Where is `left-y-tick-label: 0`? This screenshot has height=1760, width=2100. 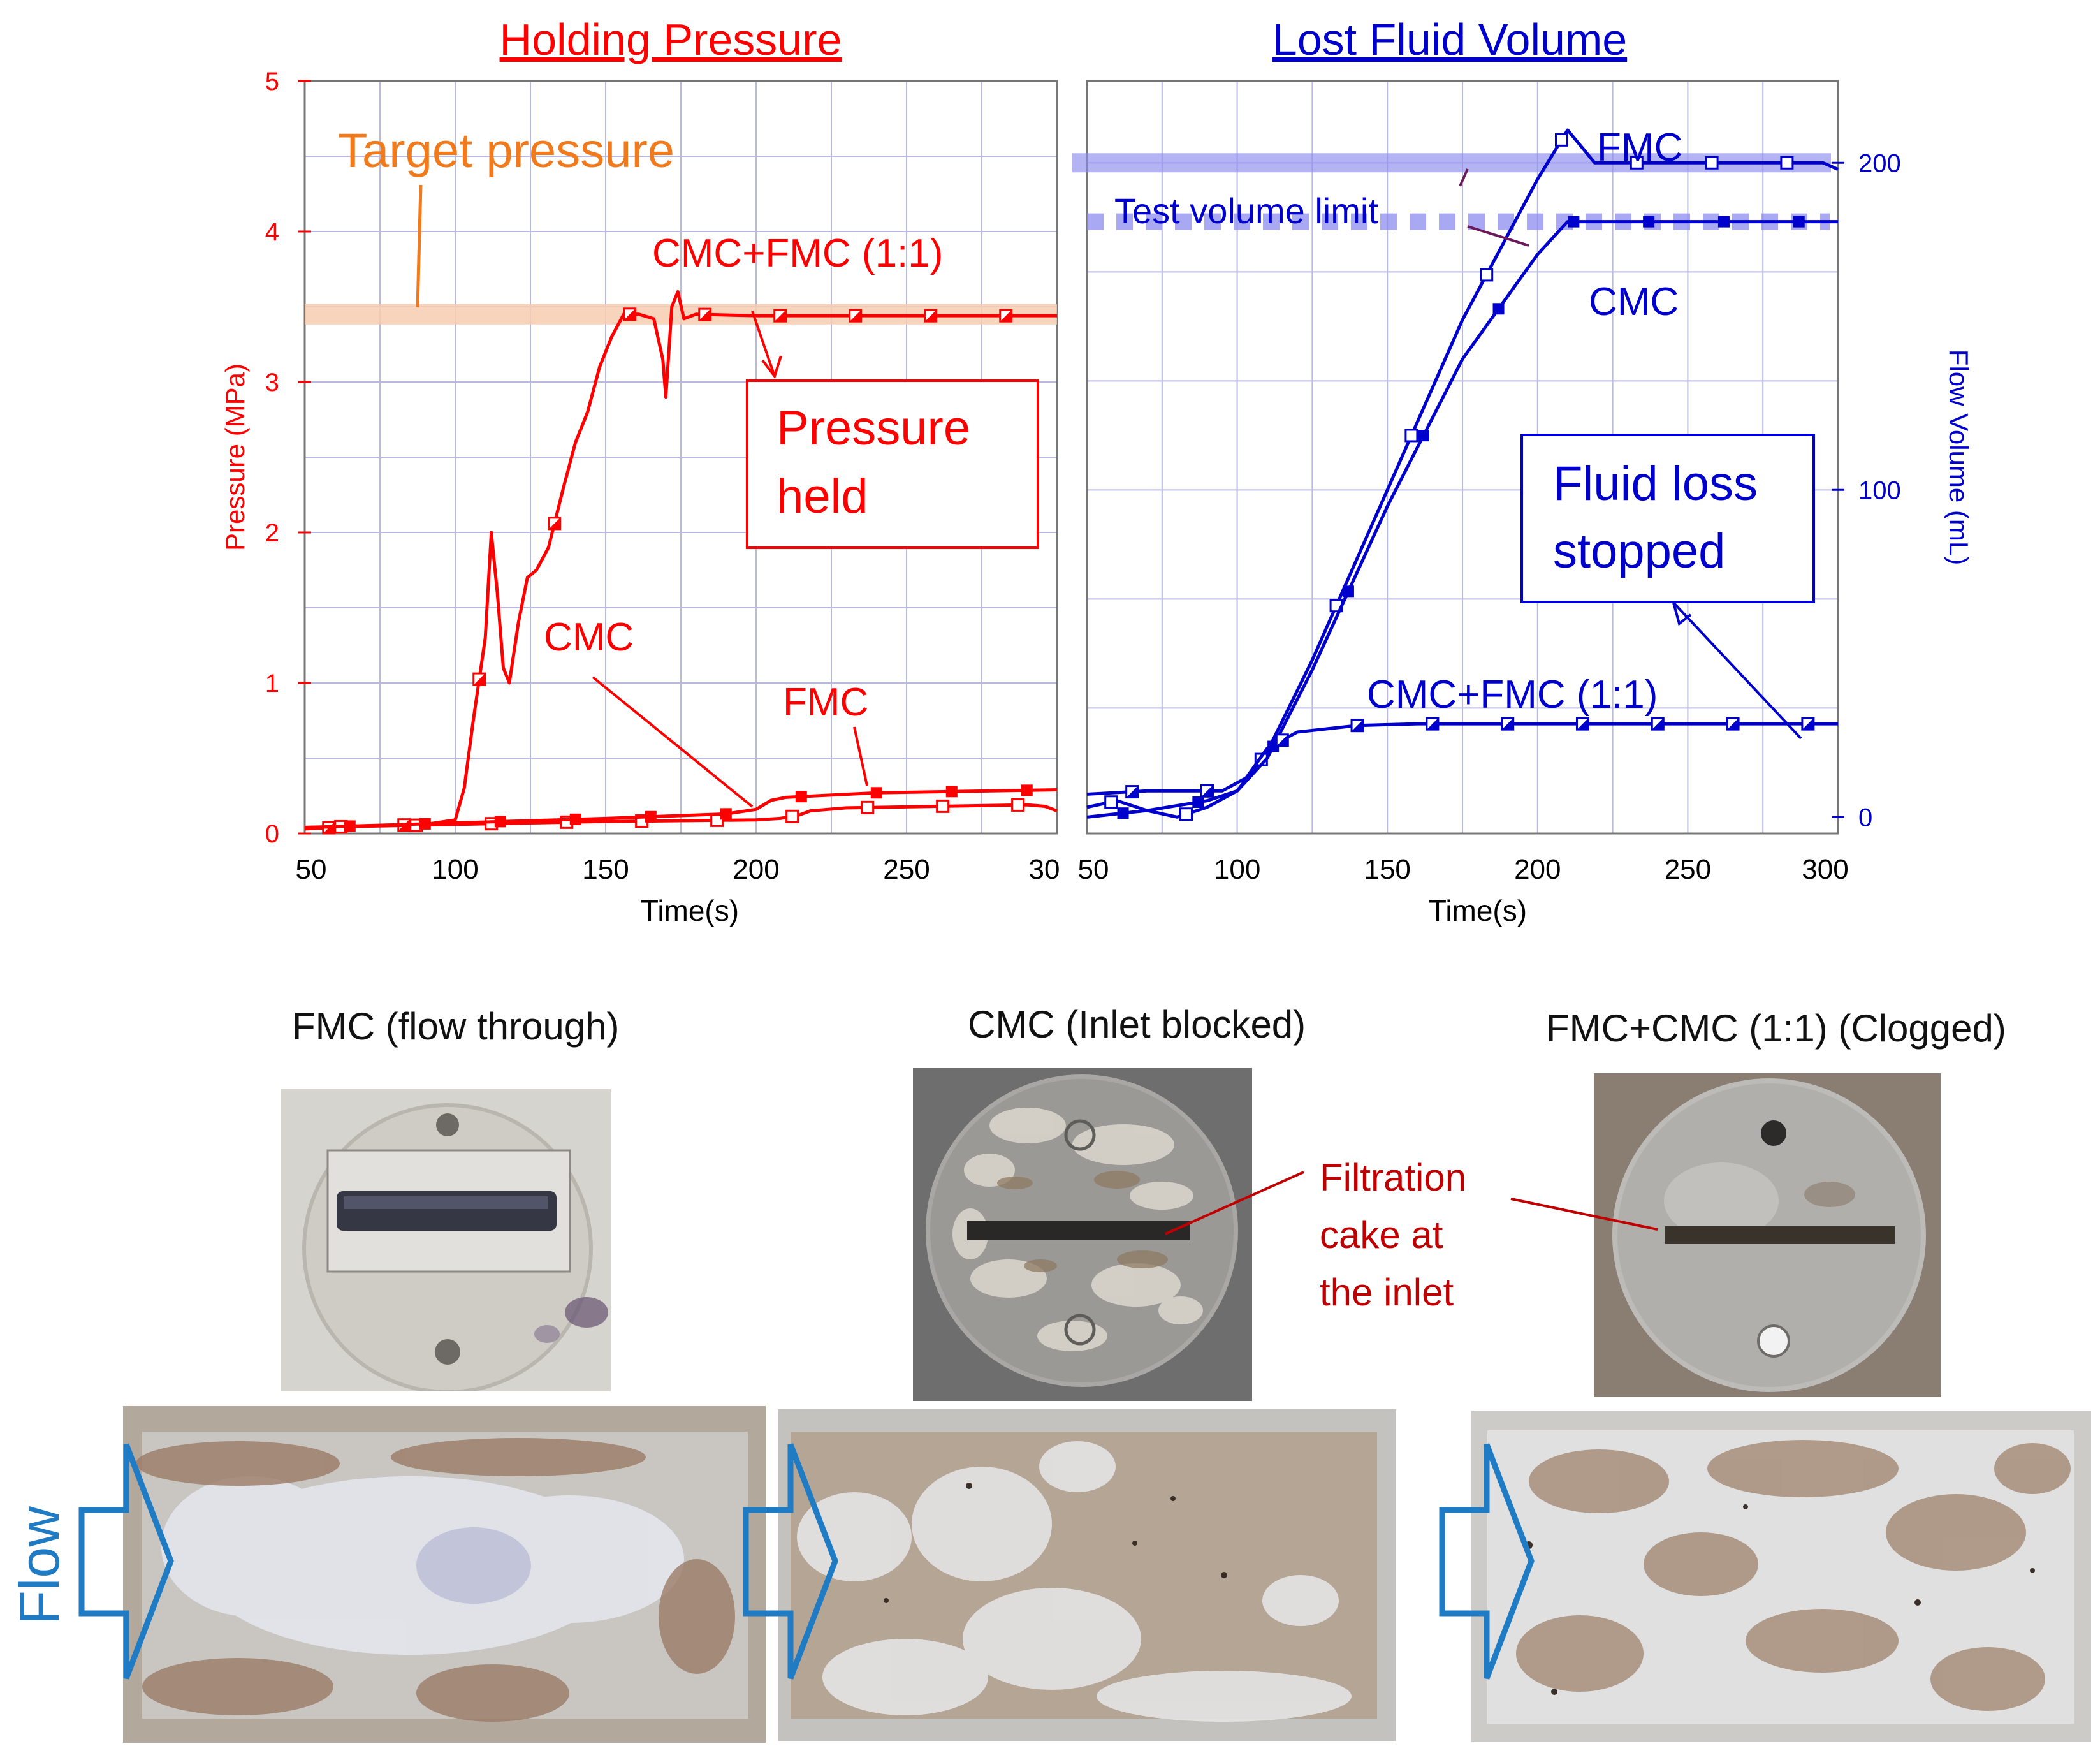
left-y-tick-label: 0 is located at coordinates (272, 834).